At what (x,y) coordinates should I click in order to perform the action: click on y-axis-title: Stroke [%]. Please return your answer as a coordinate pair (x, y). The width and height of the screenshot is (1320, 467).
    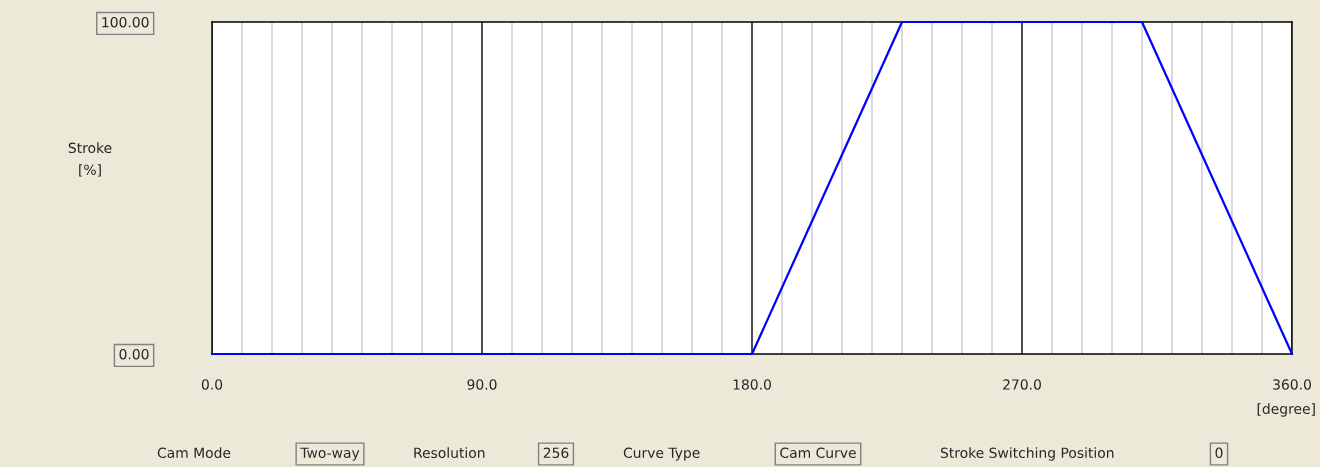
    Looking at the image, I should click on (90, 159).